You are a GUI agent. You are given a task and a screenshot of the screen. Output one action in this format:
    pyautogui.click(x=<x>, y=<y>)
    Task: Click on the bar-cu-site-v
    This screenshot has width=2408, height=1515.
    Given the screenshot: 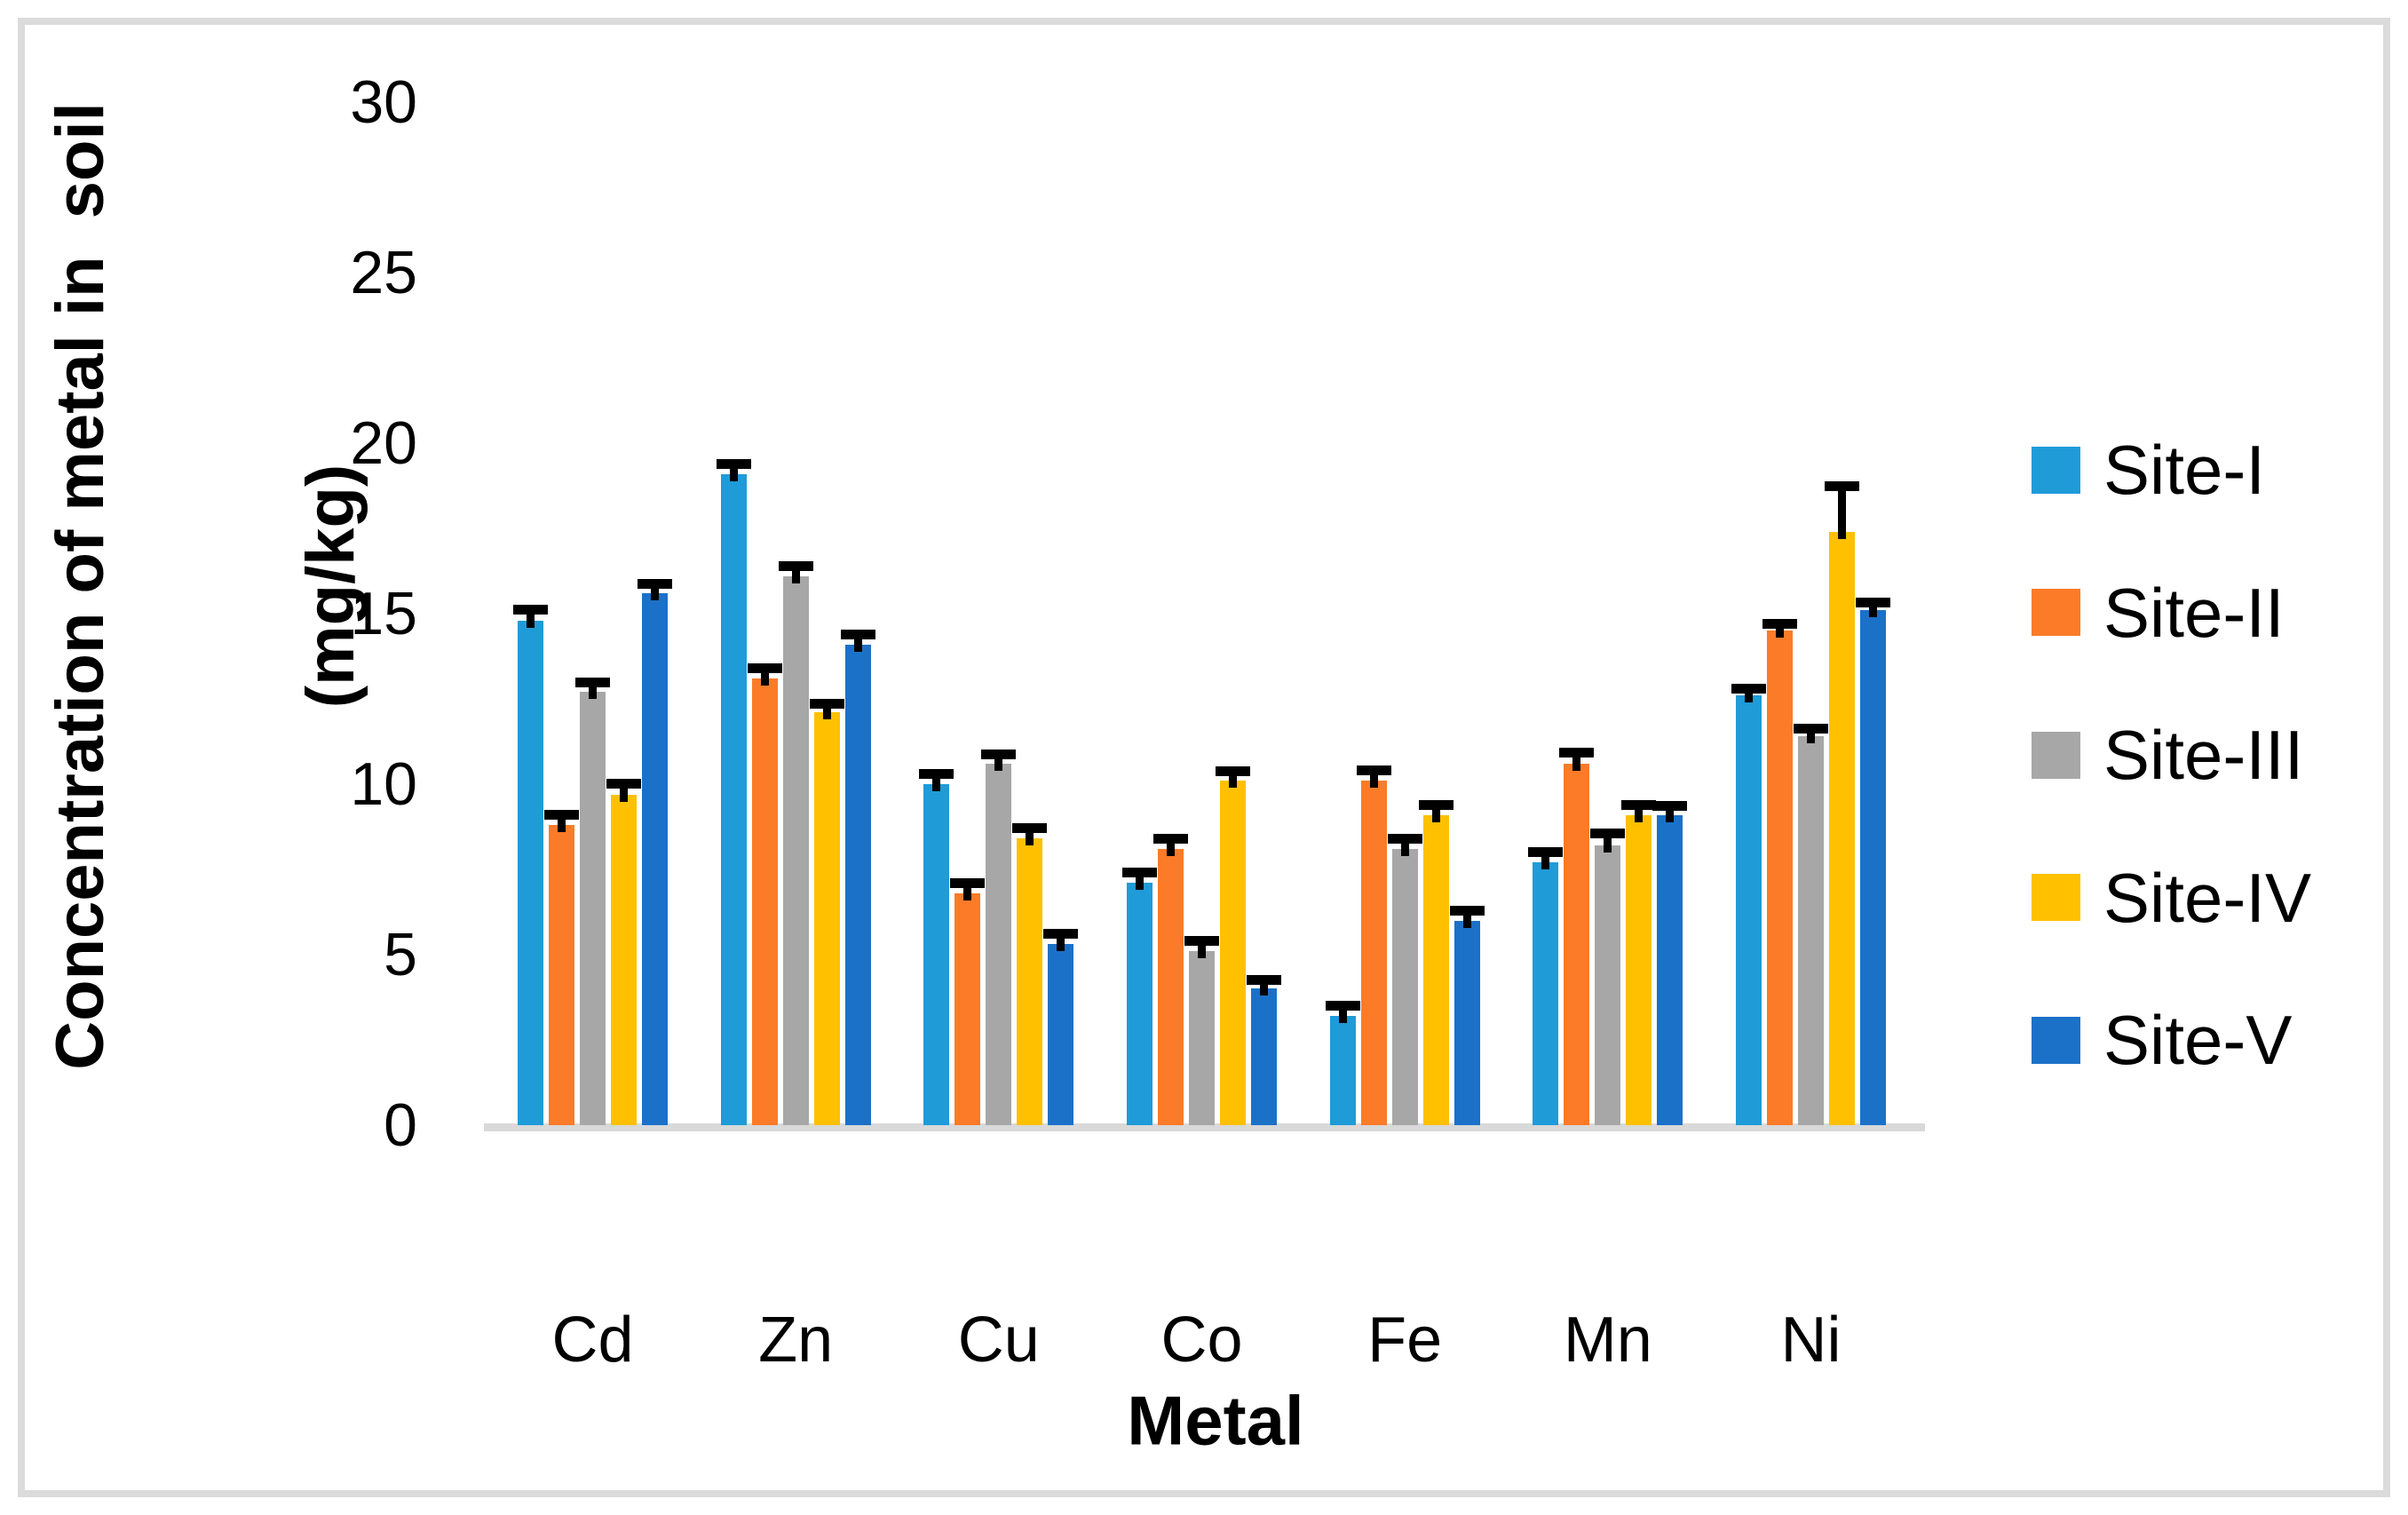 What is the action you would take?
    pyautogui.click(x=1061, y=1035)
    